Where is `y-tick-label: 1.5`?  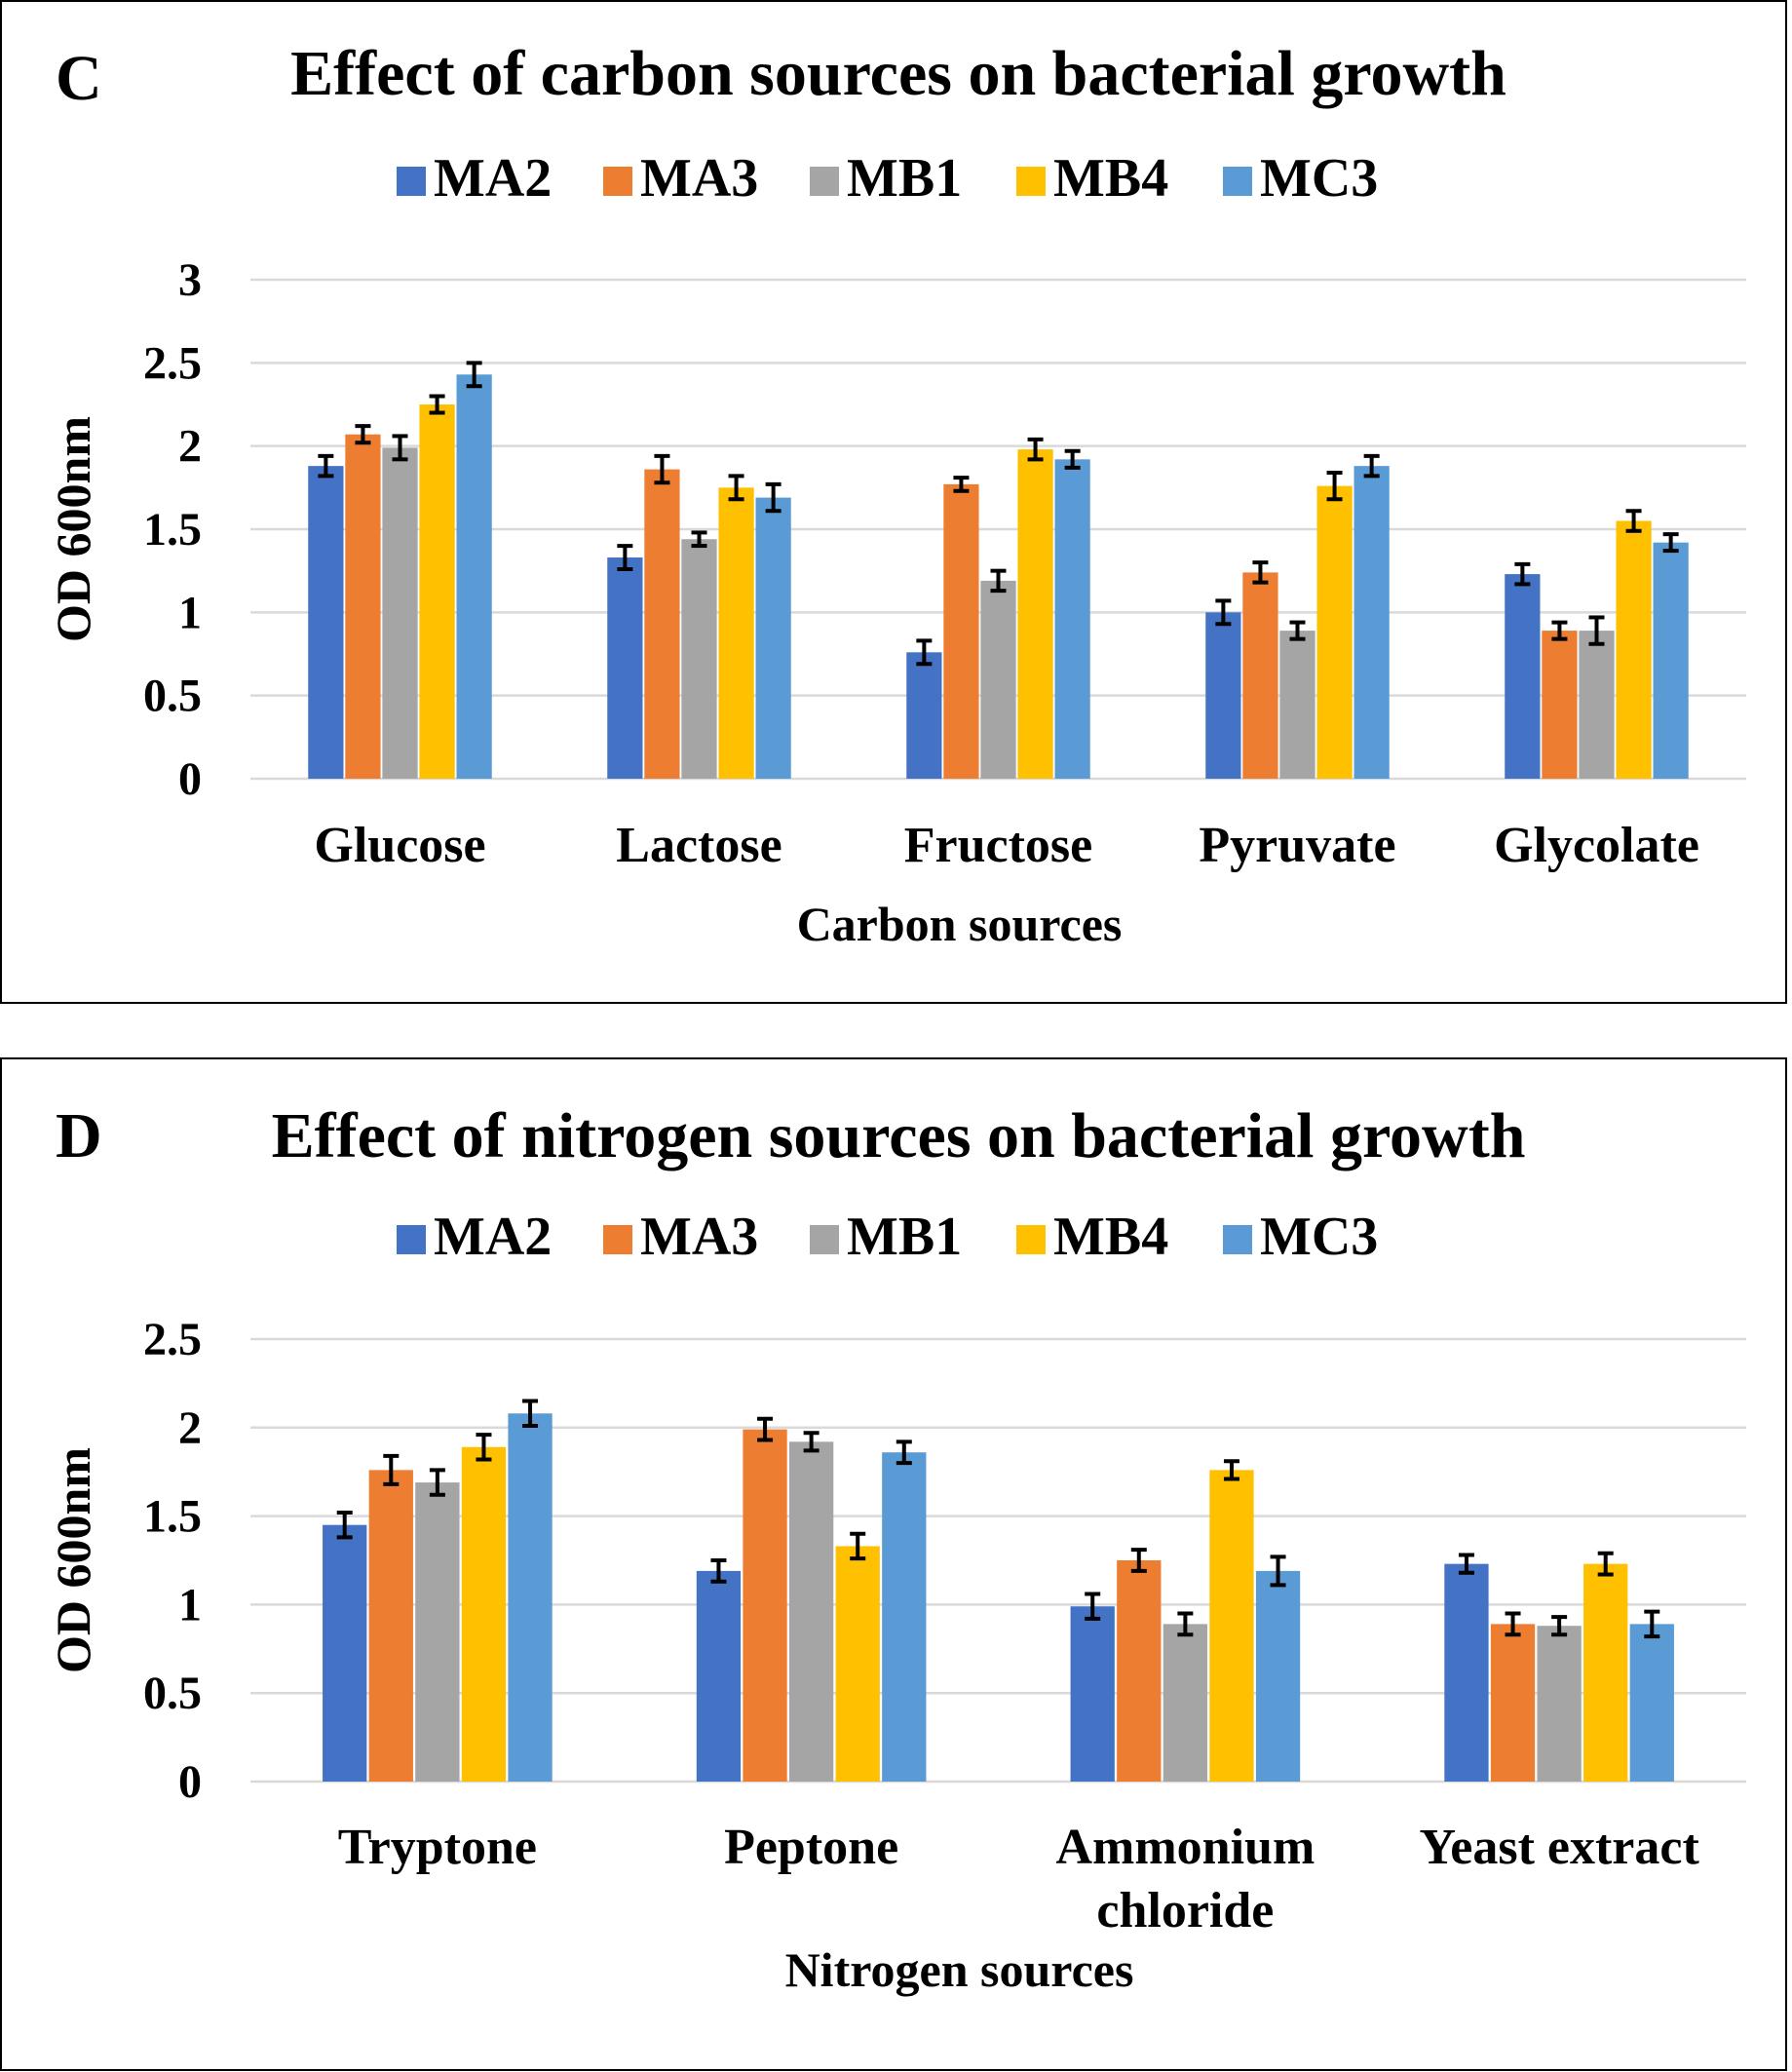
y-tick-label: 1.5 is located at coordinates (173, 1517).